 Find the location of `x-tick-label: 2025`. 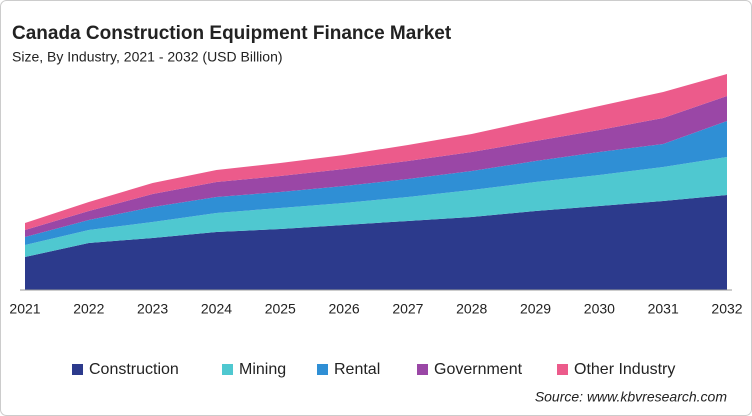

x-tick-label: 2025 is located at coordinates (280, 309).